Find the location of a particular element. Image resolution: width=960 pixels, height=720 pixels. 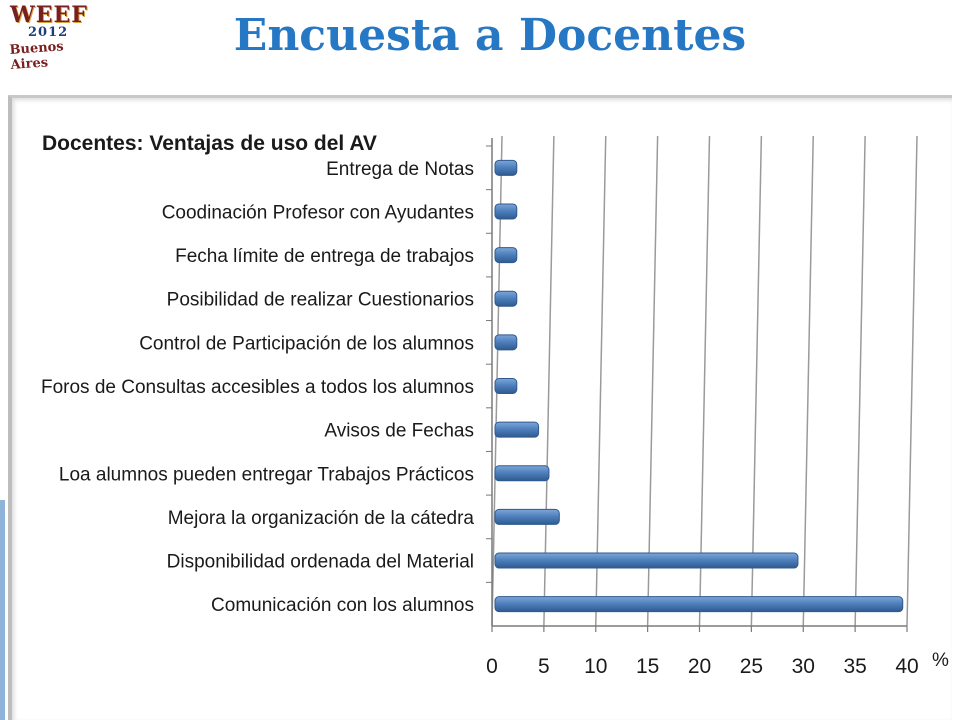

x-tick-label-35: 35 is located at coordinates (854, 666).